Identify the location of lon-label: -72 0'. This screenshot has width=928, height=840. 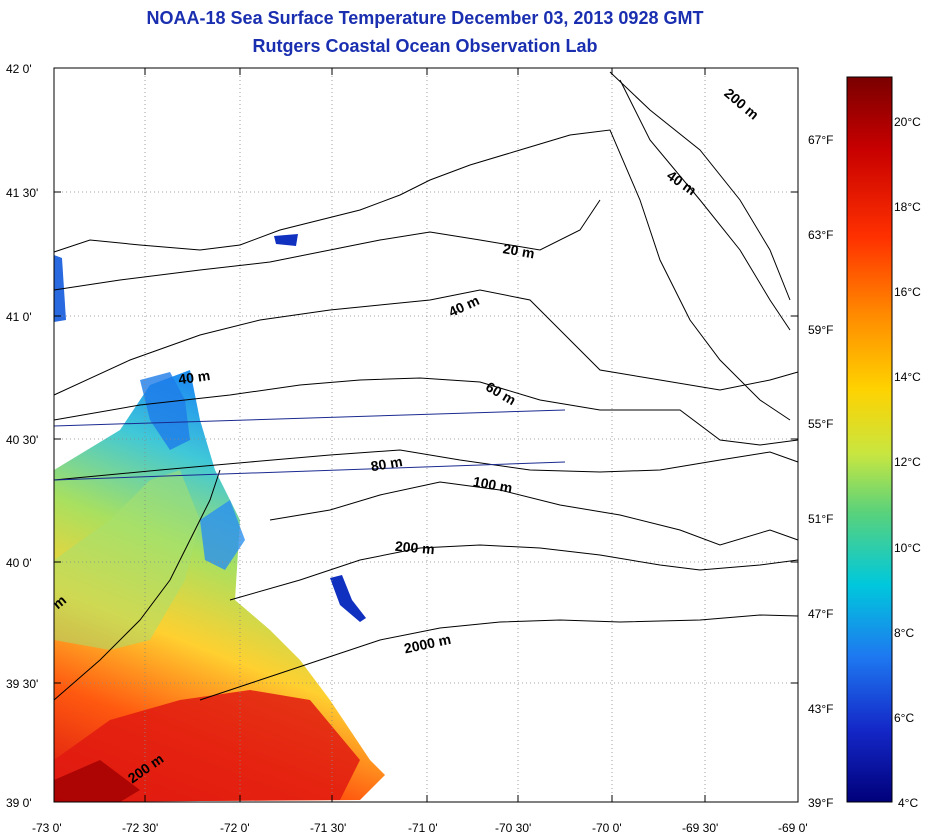
(235, 828).